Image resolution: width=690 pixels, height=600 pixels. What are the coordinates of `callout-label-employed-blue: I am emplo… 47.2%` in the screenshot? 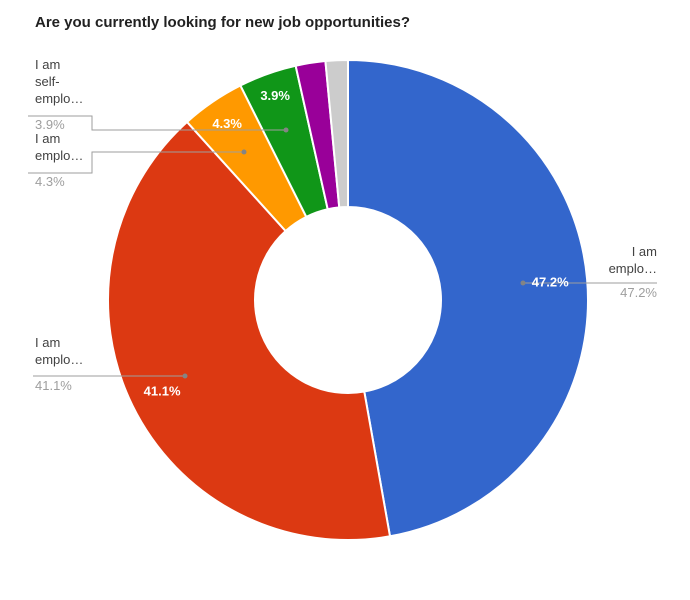 It's located at (633, 271).